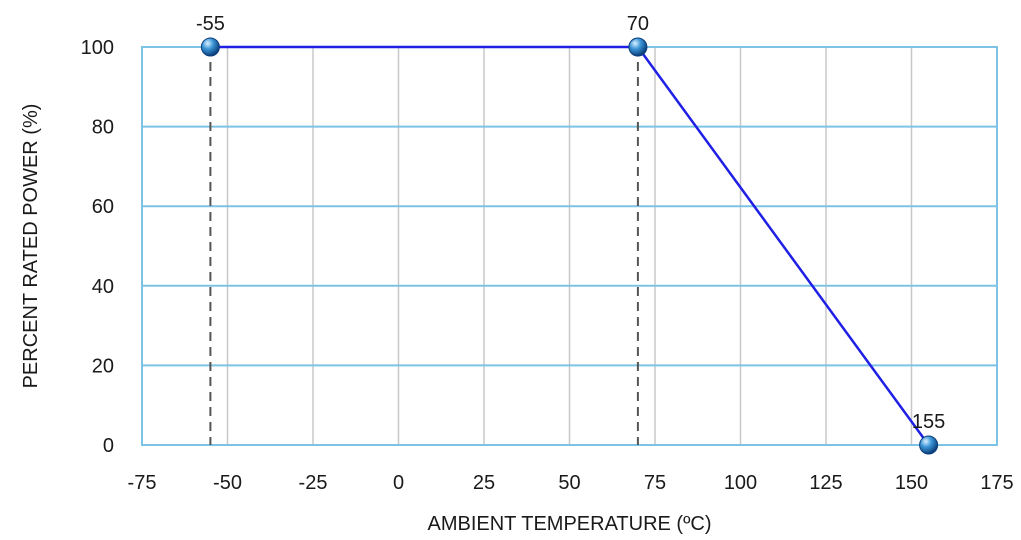  Describe the element at coordinates (103, 207) in the screenshot. I see `y-tick-label: 60` at that location.